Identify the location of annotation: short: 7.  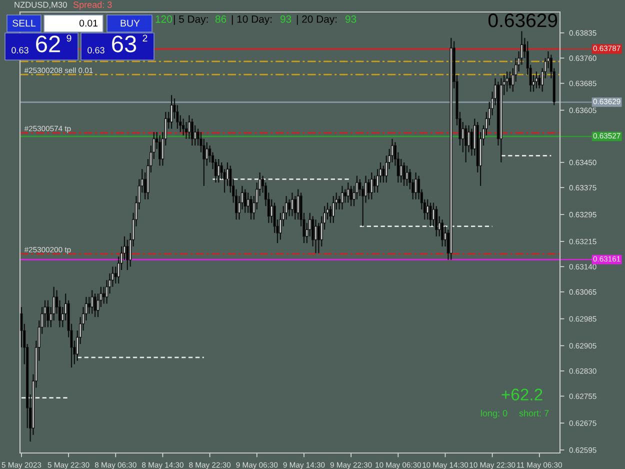
(534, 413).